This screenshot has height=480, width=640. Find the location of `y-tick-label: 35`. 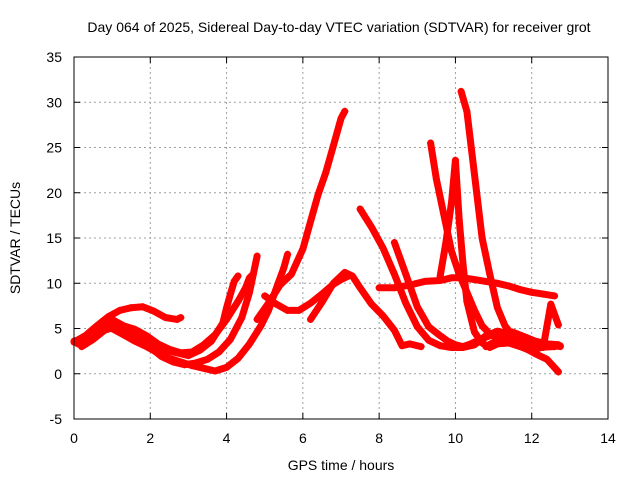

y-tick-label: 35 is located at coordinates (54, 57).